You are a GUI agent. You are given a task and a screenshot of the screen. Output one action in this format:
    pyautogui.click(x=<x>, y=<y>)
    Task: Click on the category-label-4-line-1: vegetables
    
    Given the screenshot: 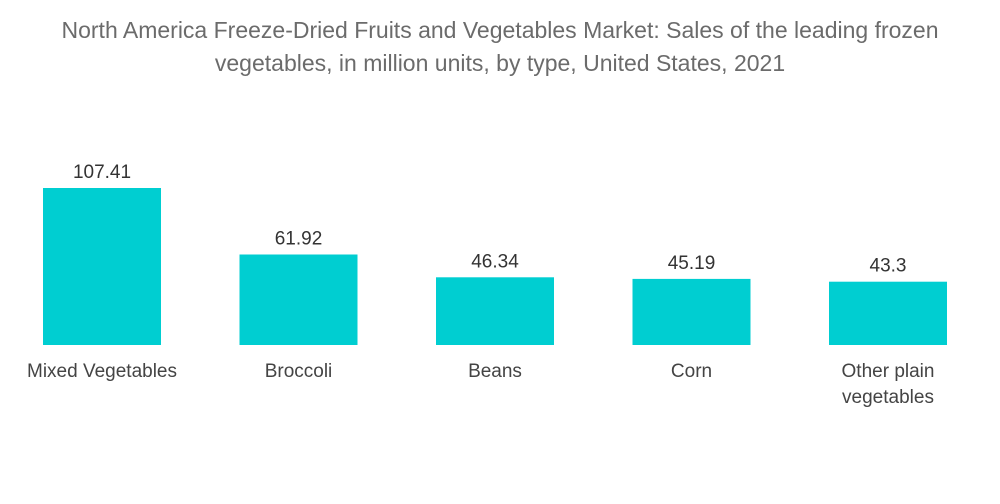 What is the action you would take?
    pyautogui.click(x=888, y=397)
    